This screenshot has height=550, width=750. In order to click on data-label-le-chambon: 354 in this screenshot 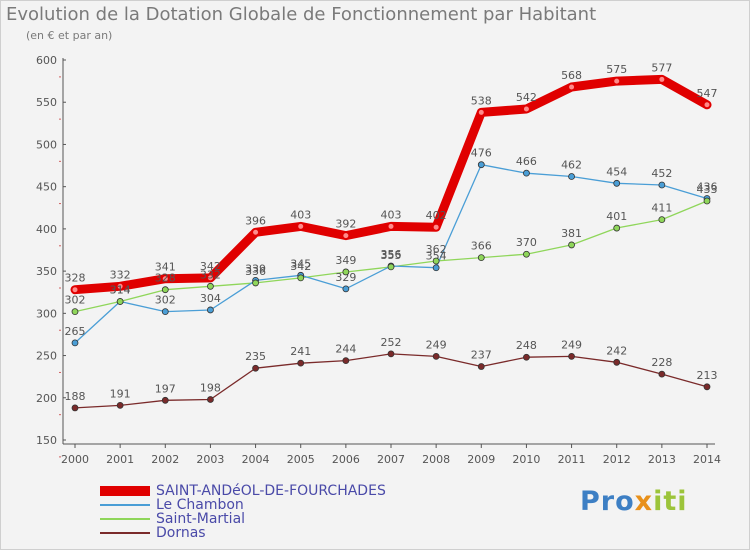, I will do `click(436, 256)`.